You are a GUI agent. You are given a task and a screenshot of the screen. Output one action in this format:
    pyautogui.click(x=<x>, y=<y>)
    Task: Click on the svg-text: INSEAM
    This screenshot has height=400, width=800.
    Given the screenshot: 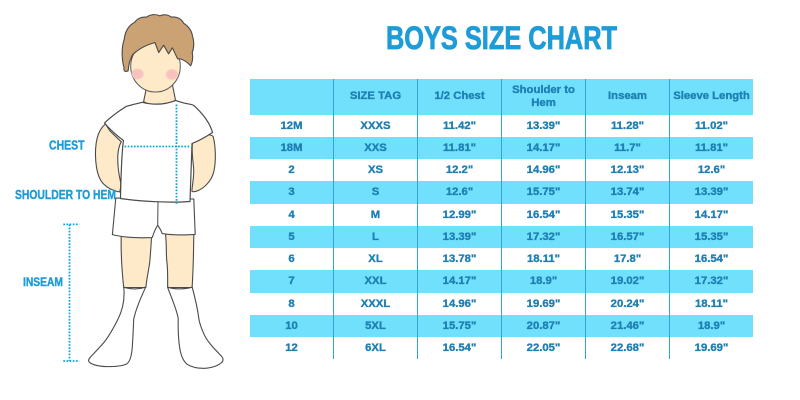 What is the action you would take?
    pyautogui.click(x=43, y=282)
    